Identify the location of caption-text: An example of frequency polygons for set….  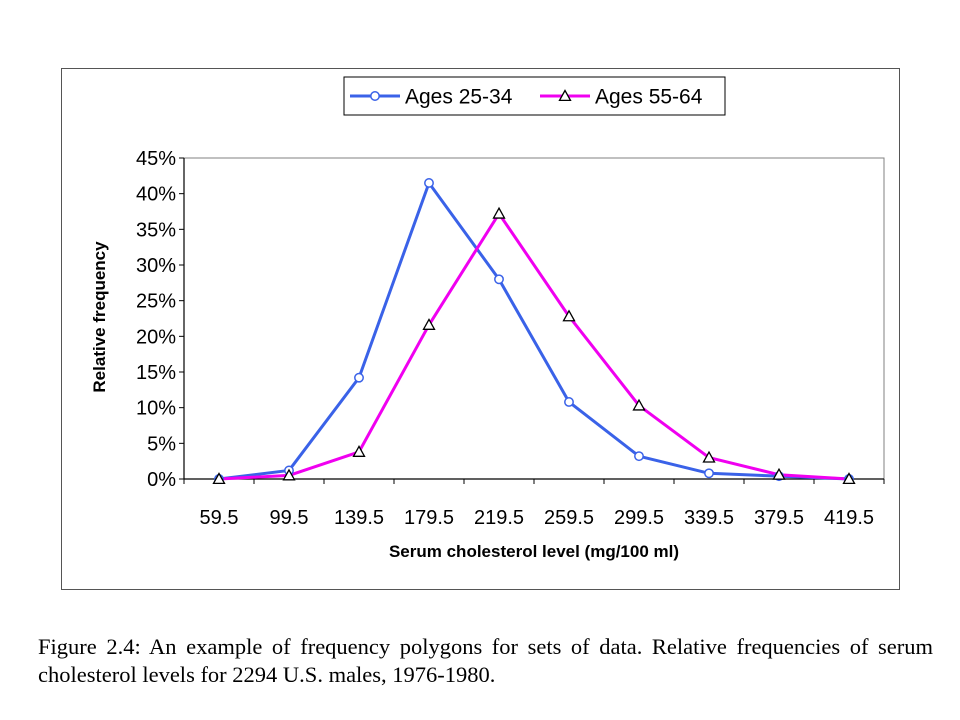
(486, 660).